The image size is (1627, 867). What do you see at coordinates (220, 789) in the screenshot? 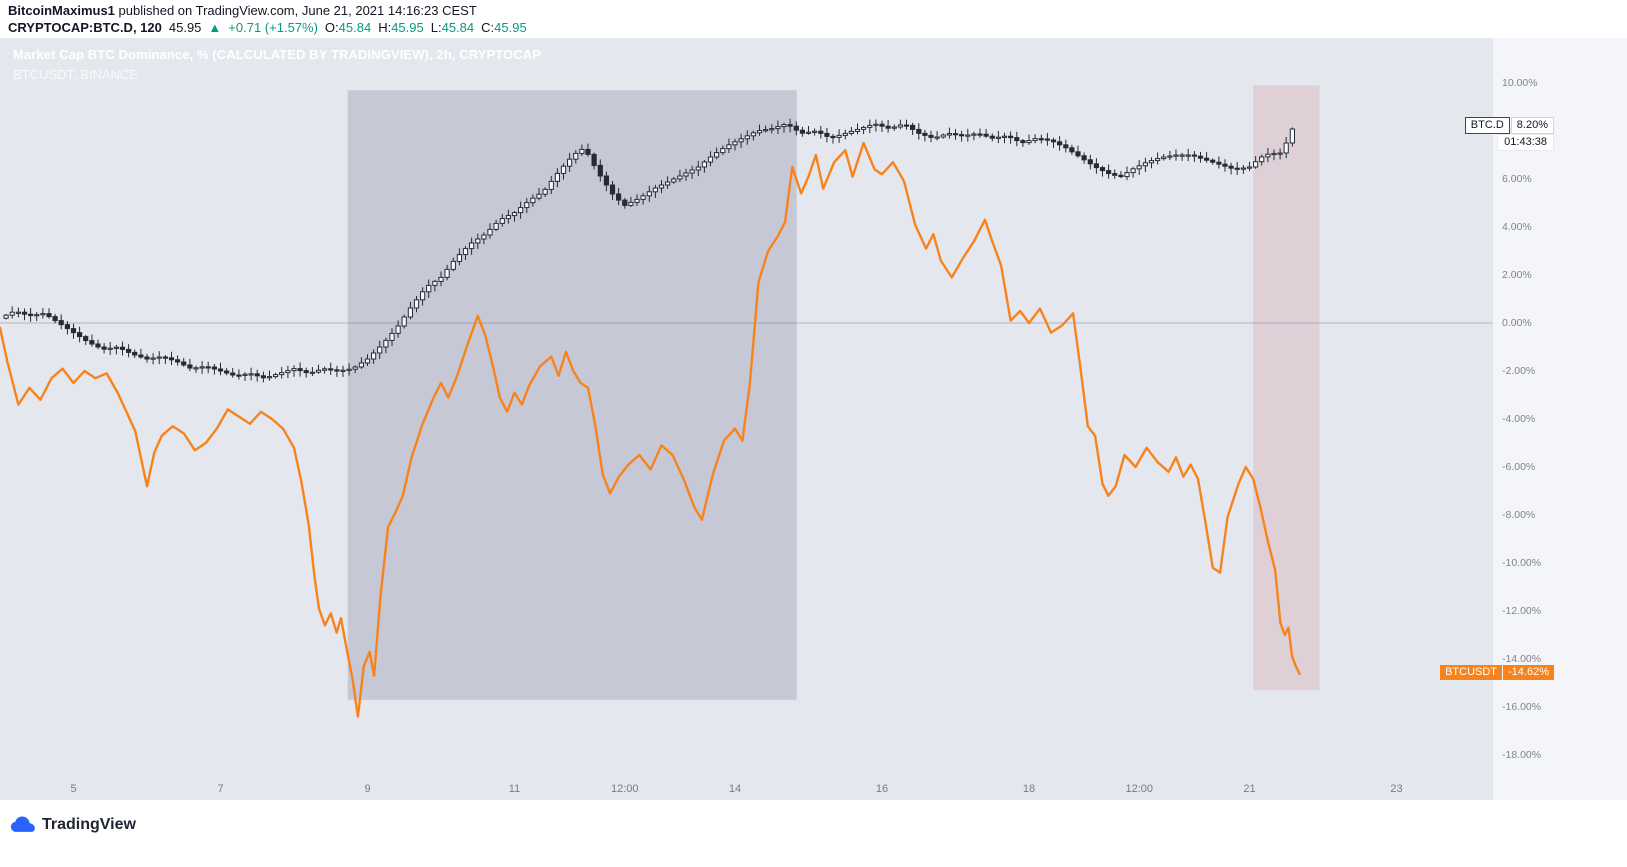
I see `time-axis-tick: 7` at bounding box center [220, 789].